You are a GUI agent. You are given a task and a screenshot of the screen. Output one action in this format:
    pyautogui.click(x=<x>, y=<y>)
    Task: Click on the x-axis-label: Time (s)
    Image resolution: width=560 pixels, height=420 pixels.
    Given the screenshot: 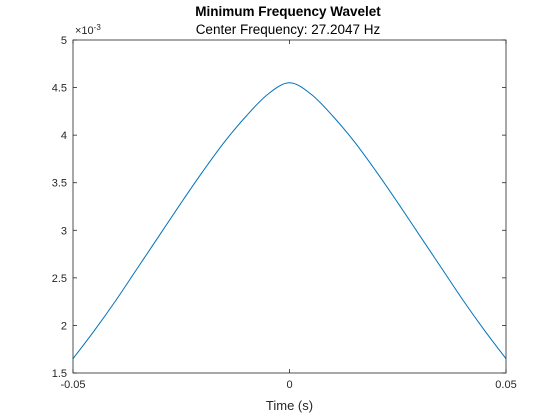 What is the action you would take?
    pyautogui.click(x=289, y=405)
    